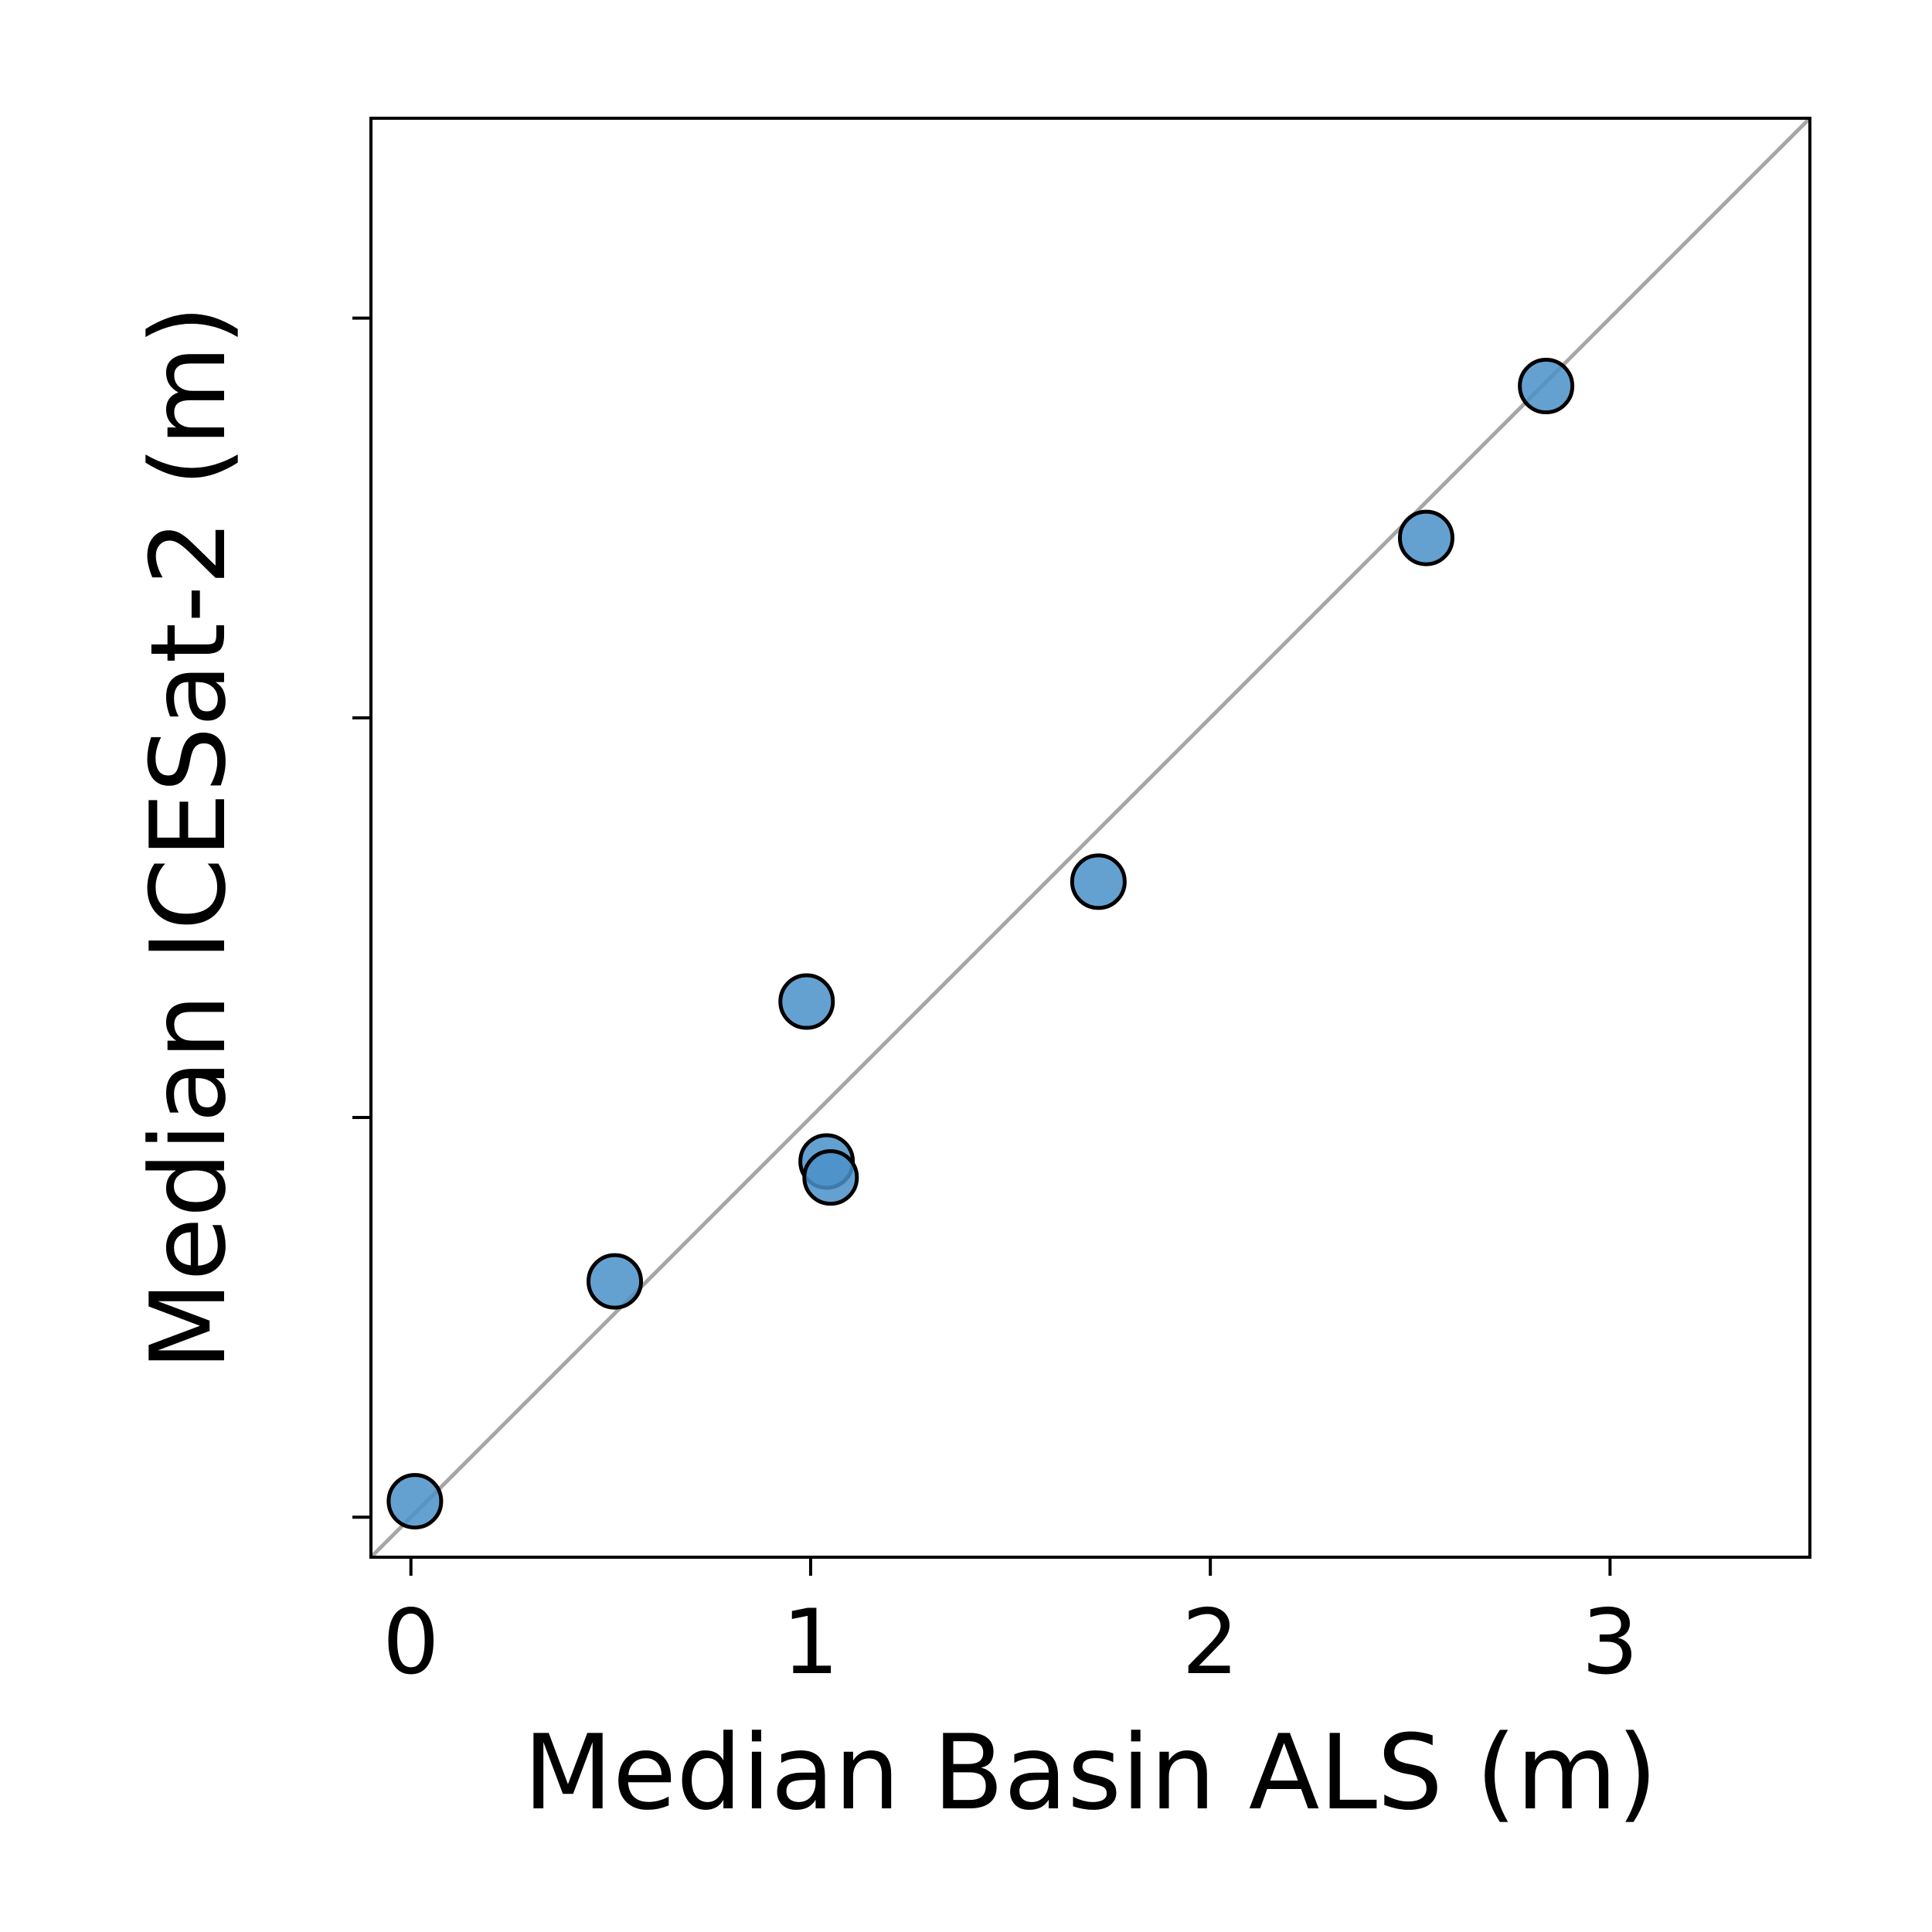 This screenshot has width=1932, height=1932. I want to click on x-axis-label: Median Basin ALS (m), so click(1091, 1773).